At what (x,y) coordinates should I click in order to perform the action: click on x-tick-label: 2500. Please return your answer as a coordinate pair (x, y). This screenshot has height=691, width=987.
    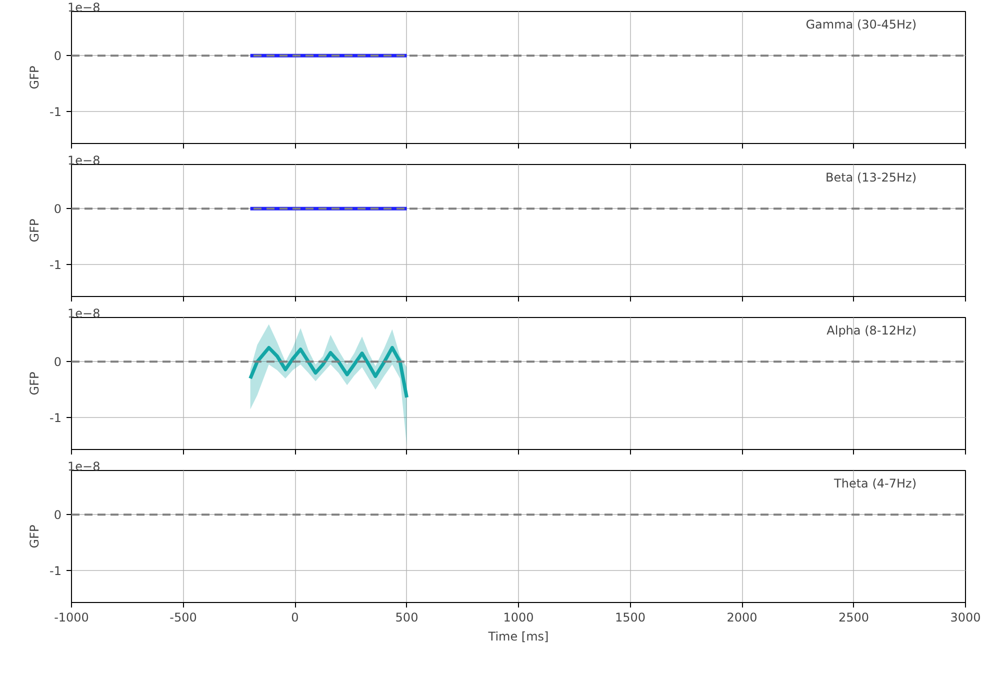
    Looking at the image, I should click on (854, 617).